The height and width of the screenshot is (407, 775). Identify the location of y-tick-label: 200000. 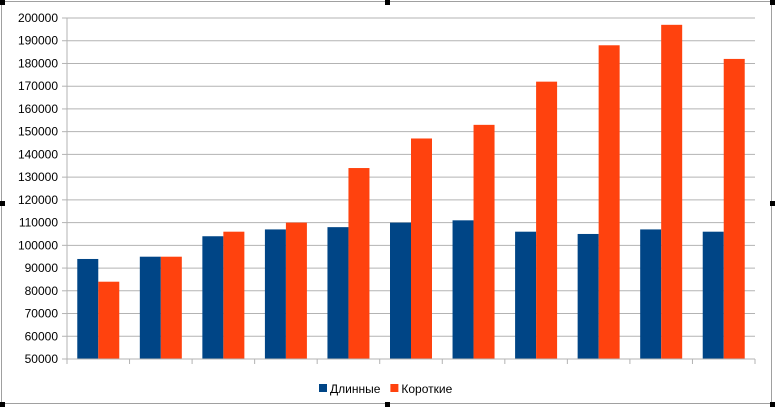
(38, 18).